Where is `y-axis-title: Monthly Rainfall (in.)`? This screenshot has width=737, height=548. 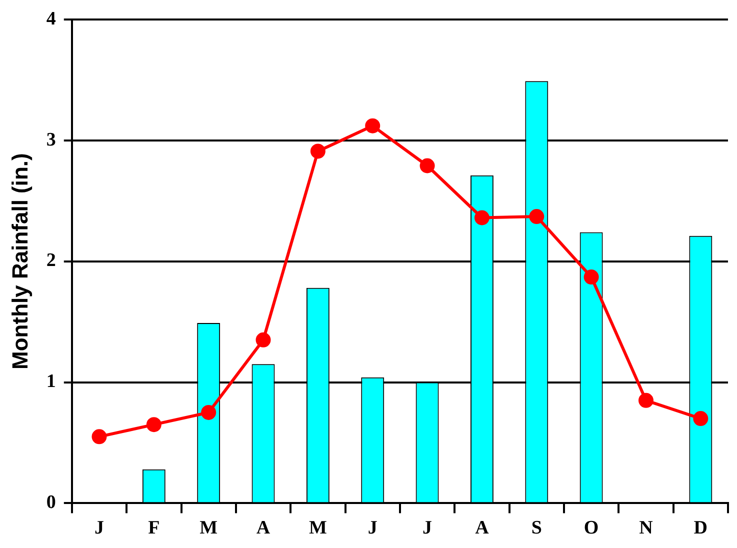 y-axis-title: Monthly Rainfall (in.) is located at coordinates (19, 261).